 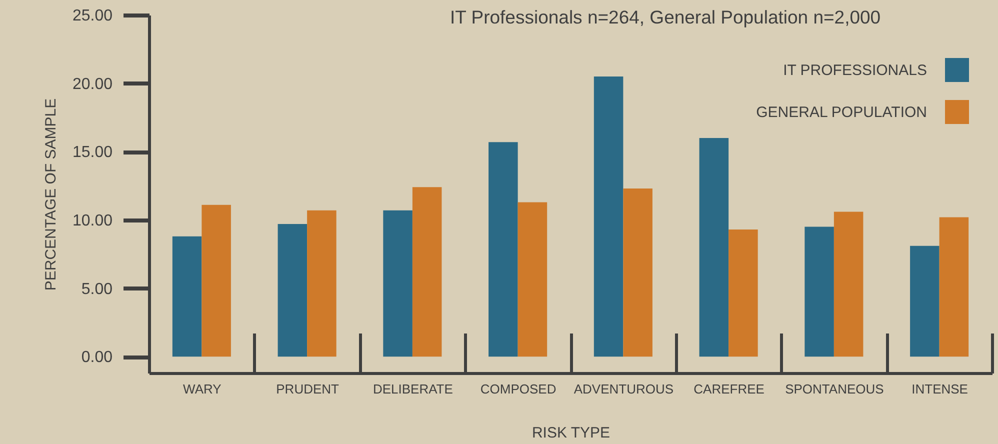 I want to click on x-axis-title: RISK TYPE, so click(x=571, y=433).